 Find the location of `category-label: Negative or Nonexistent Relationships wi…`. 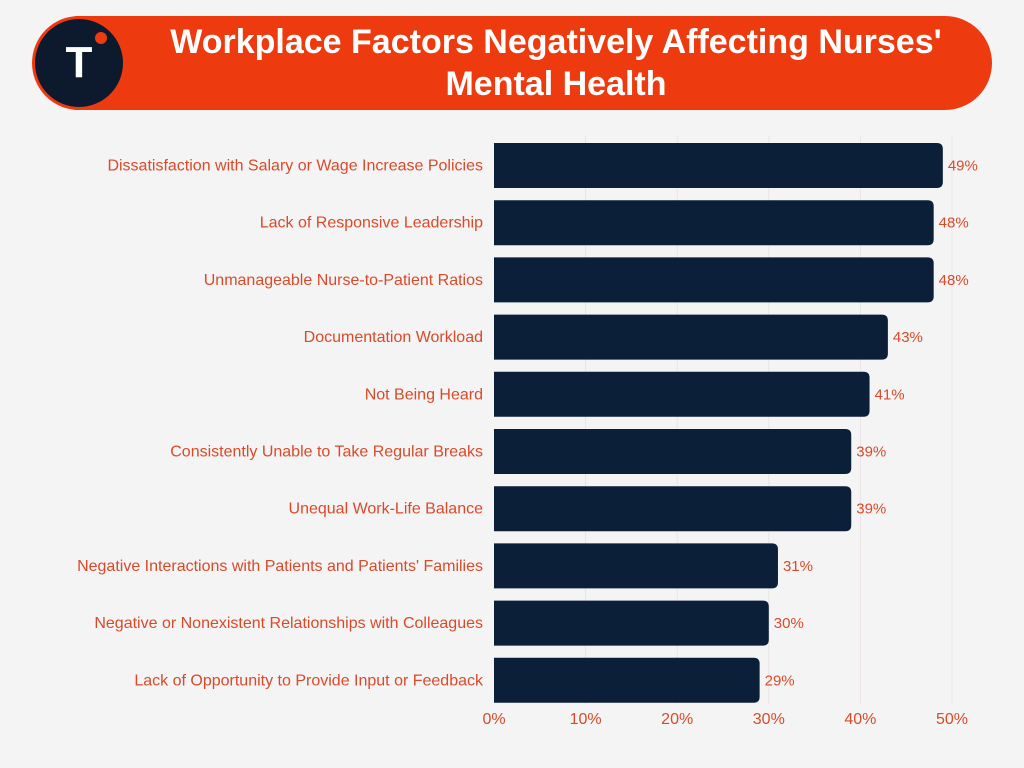

category-label: Negative or Nonexistent Relationships wi… is located at coordinates (288, 623).